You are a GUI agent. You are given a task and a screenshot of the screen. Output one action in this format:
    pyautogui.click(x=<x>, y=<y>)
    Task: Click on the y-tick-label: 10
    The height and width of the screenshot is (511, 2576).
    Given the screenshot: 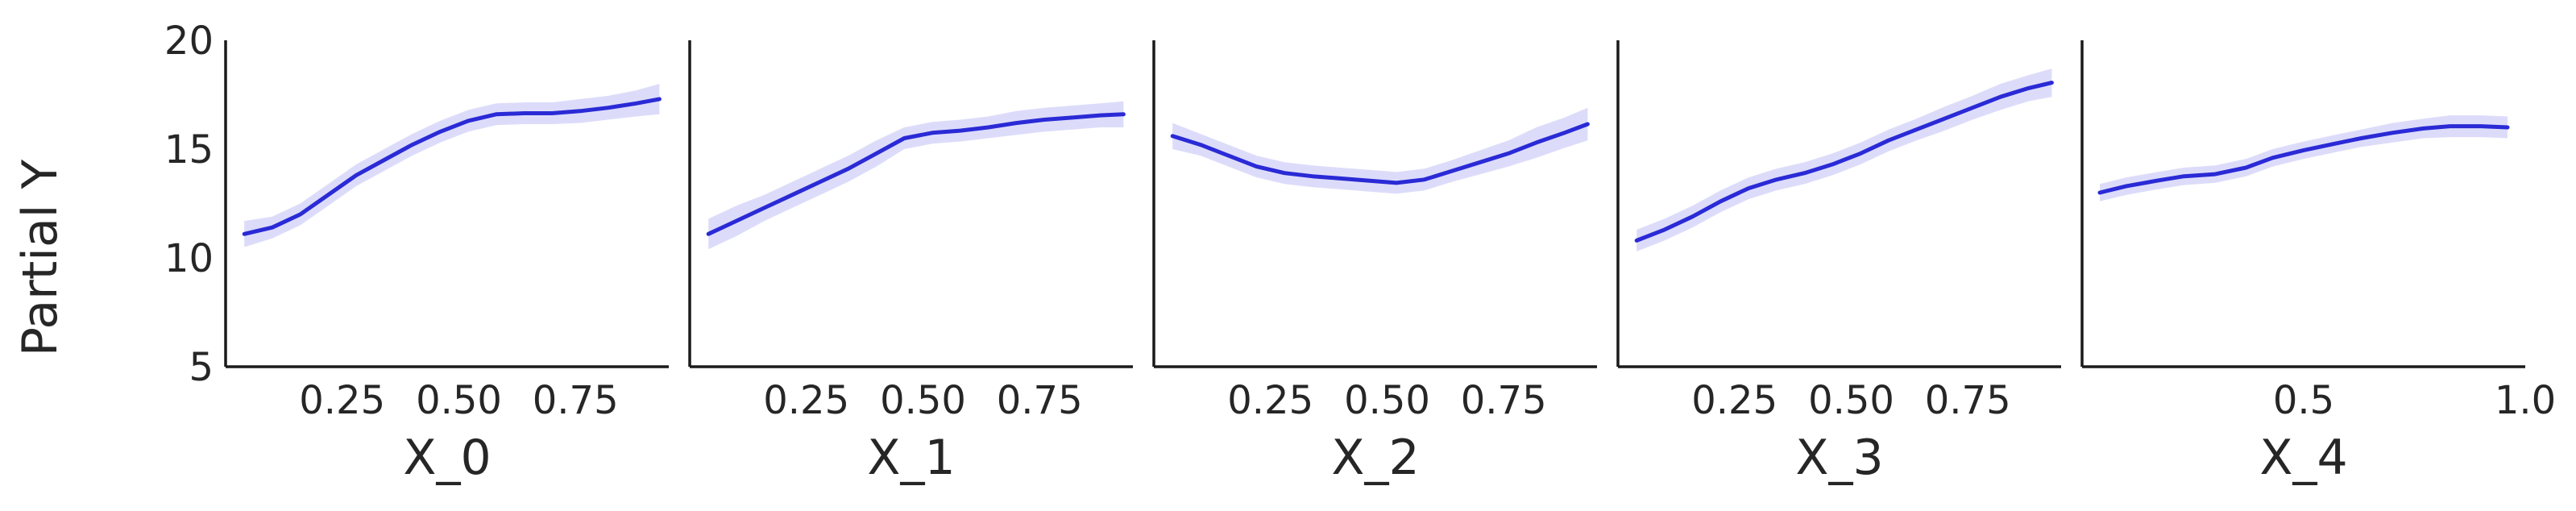 What is the action you would take?
    pyautogui.click(x=189, y=258)
    